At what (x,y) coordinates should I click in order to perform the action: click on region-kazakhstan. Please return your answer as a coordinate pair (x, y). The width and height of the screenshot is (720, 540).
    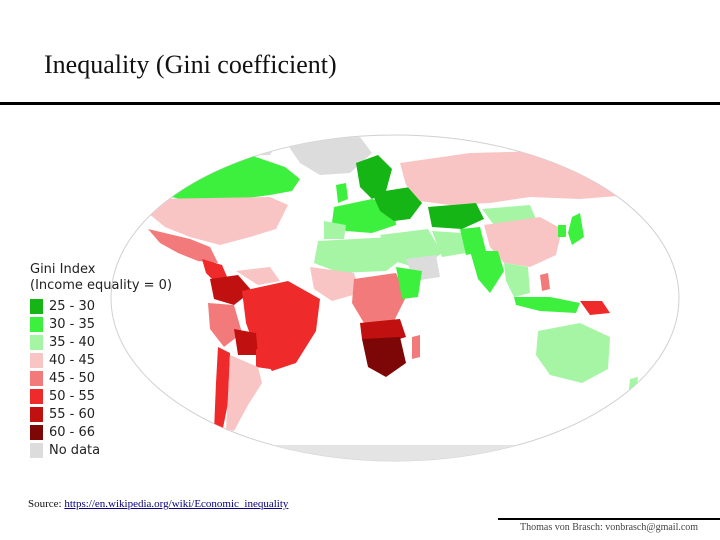
    Looking at the image, I should click on (456, 216).